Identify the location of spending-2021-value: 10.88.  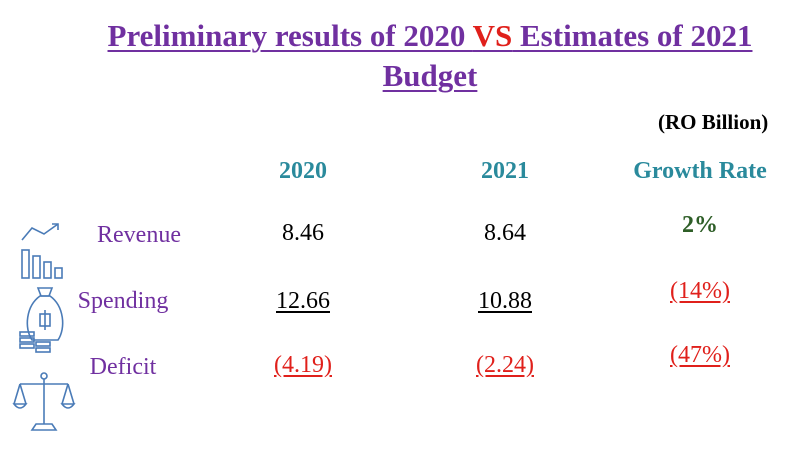
(505, 301).